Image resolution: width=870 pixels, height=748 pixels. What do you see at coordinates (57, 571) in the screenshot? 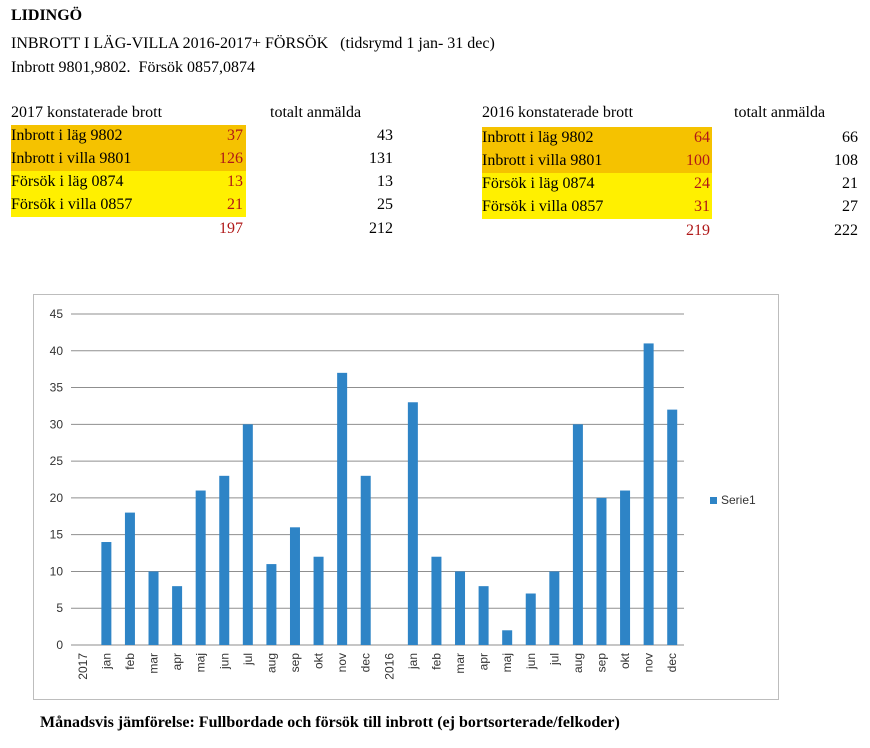
I see `y-tick-label: 10` at bounding box center [57, 571].